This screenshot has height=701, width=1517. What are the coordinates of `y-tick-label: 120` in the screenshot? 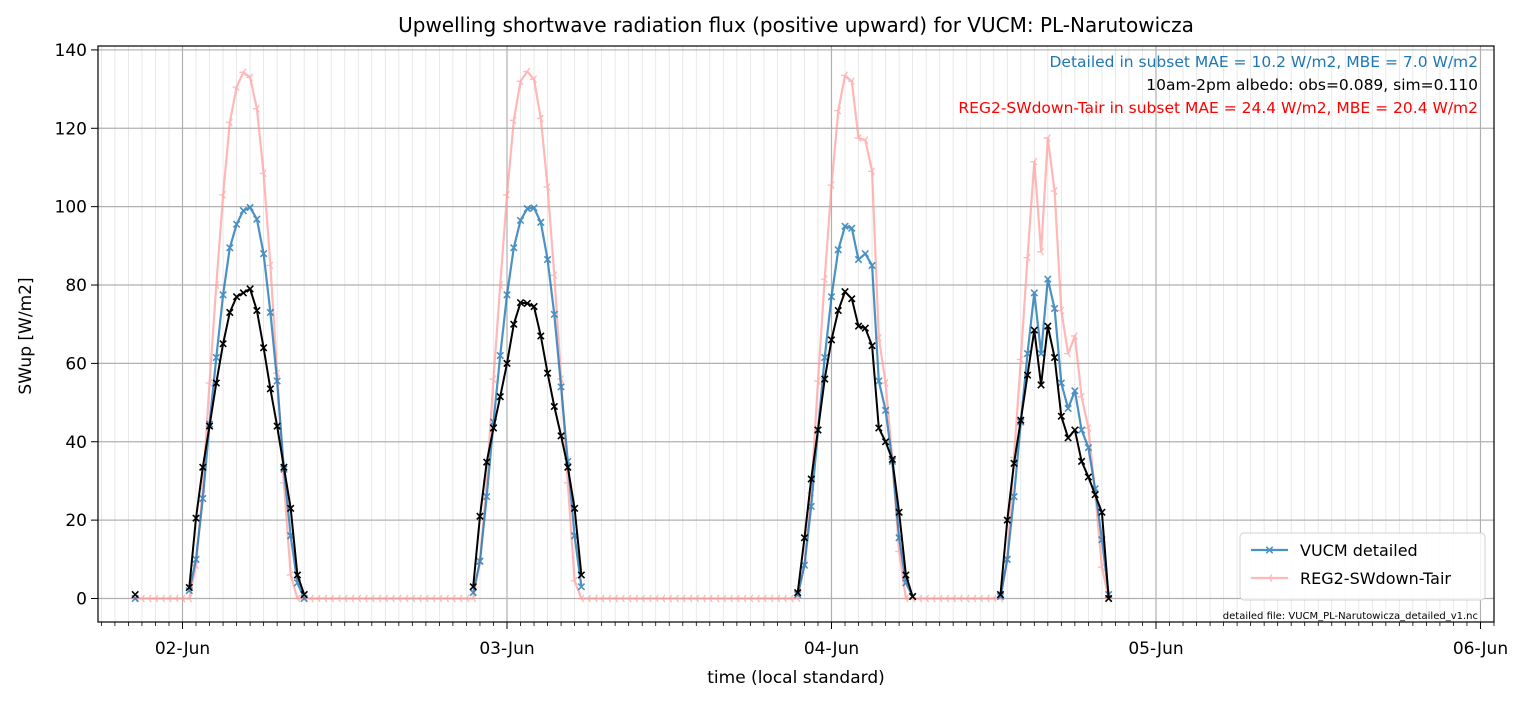 It's located at (71, 129).